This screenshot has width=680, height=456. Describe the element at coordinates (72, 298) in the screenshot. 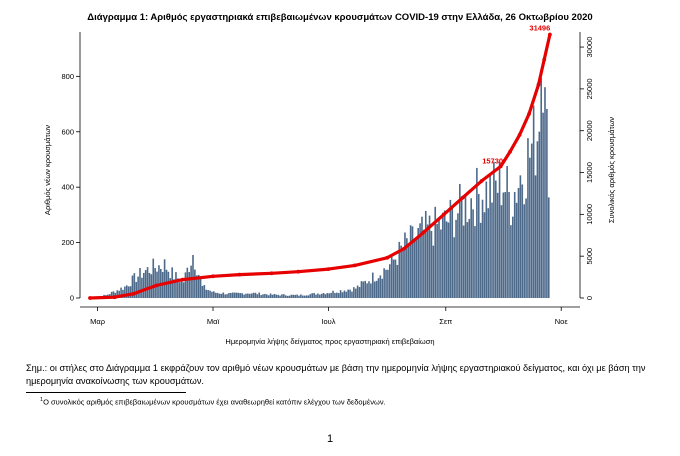

I see `y-tick-label: 0` at that location.